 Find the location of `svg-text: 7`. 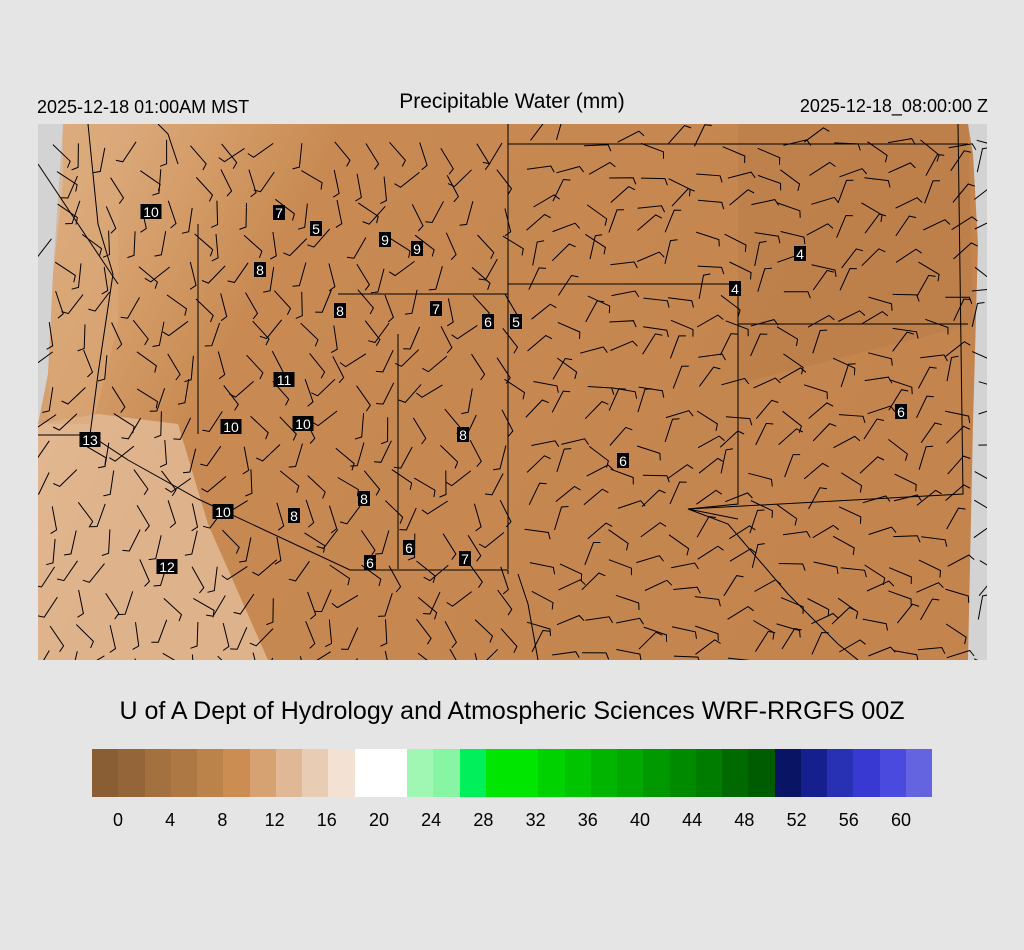

svg-text: 7 is located at coordinates (279, 213).